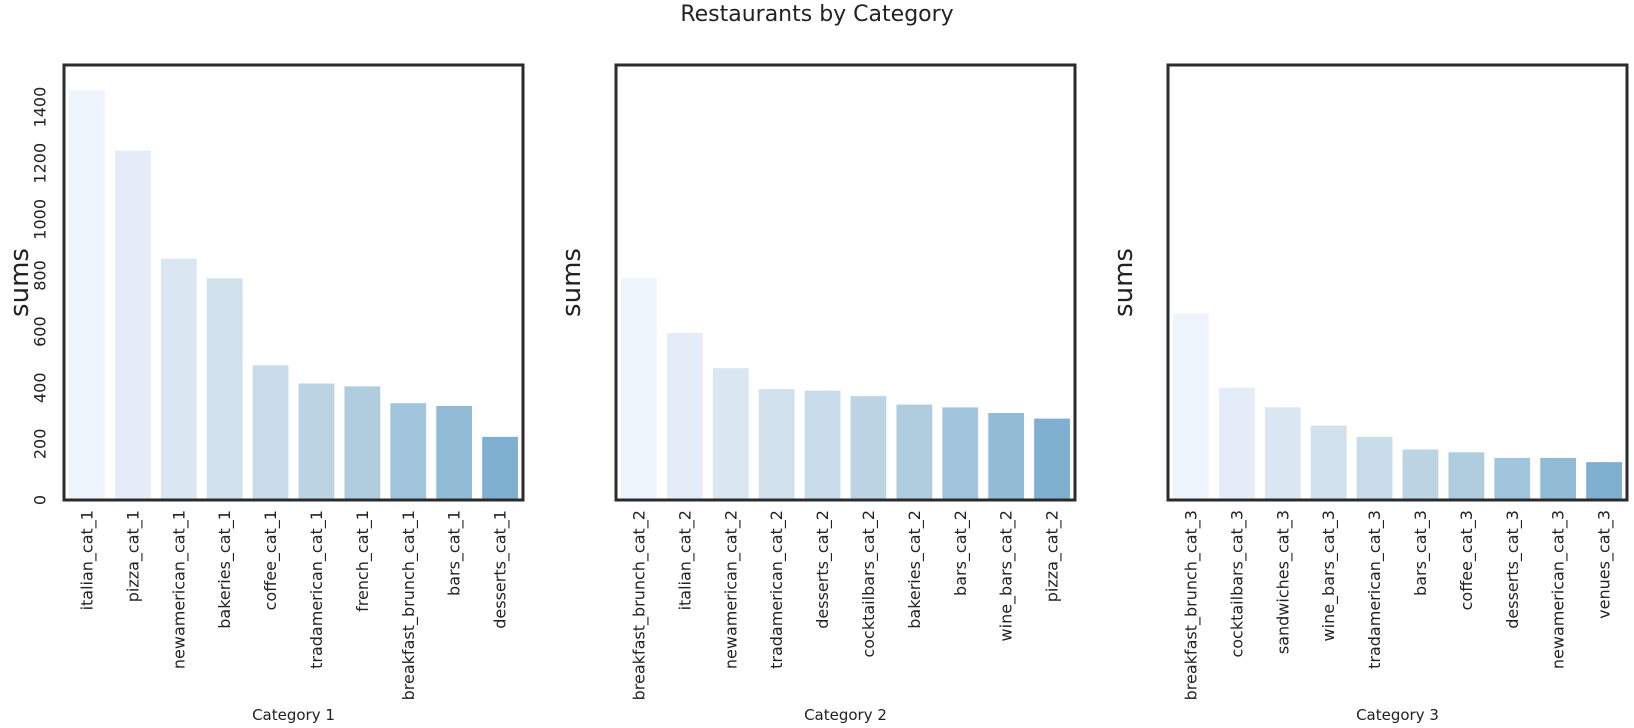 The width and height of the screenshot is (1634, 728). Describe the element at coordinates (317, 589) in the screenshot. I see `x-tick-label: tradamerican_cat_1` at that location.